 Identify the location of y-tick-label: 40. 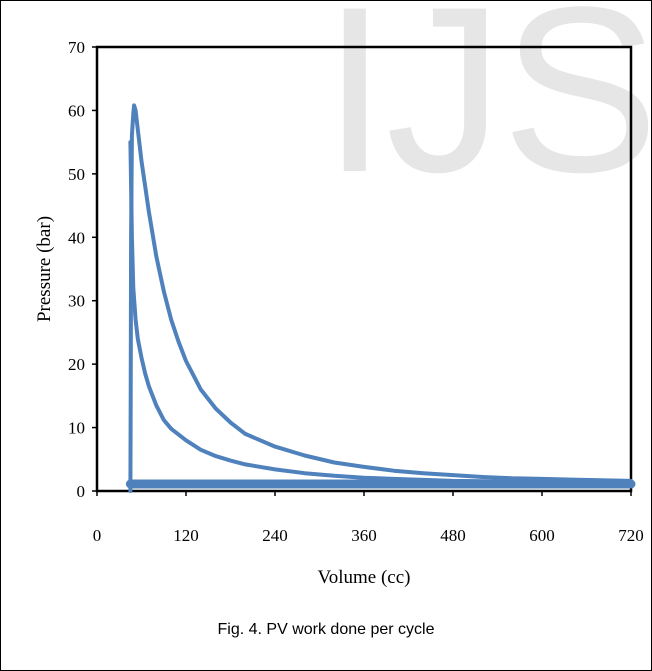
(76, 237).